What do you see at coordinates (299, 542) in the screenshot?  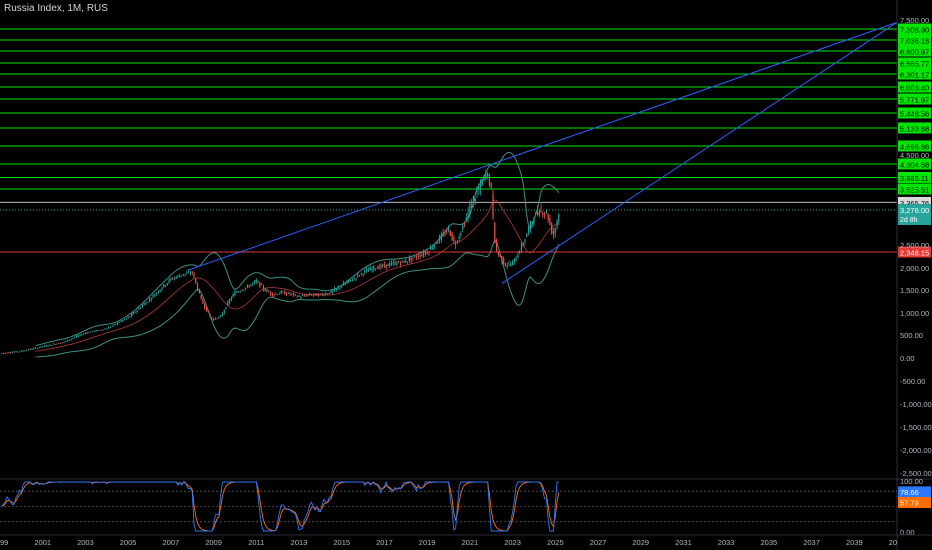 I see `x-tick-label: 2013` at bounding box center [299, 542].